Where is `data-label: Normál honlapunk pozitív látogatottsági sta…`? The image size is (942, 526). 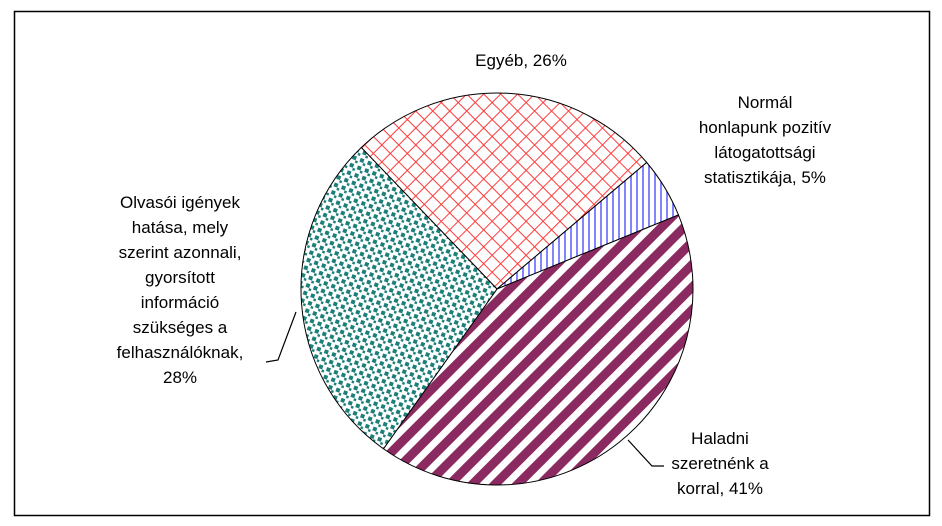
data-label: Normál honlapunk pozitív látogatottsági sta… is located at coordinates (765, 140).